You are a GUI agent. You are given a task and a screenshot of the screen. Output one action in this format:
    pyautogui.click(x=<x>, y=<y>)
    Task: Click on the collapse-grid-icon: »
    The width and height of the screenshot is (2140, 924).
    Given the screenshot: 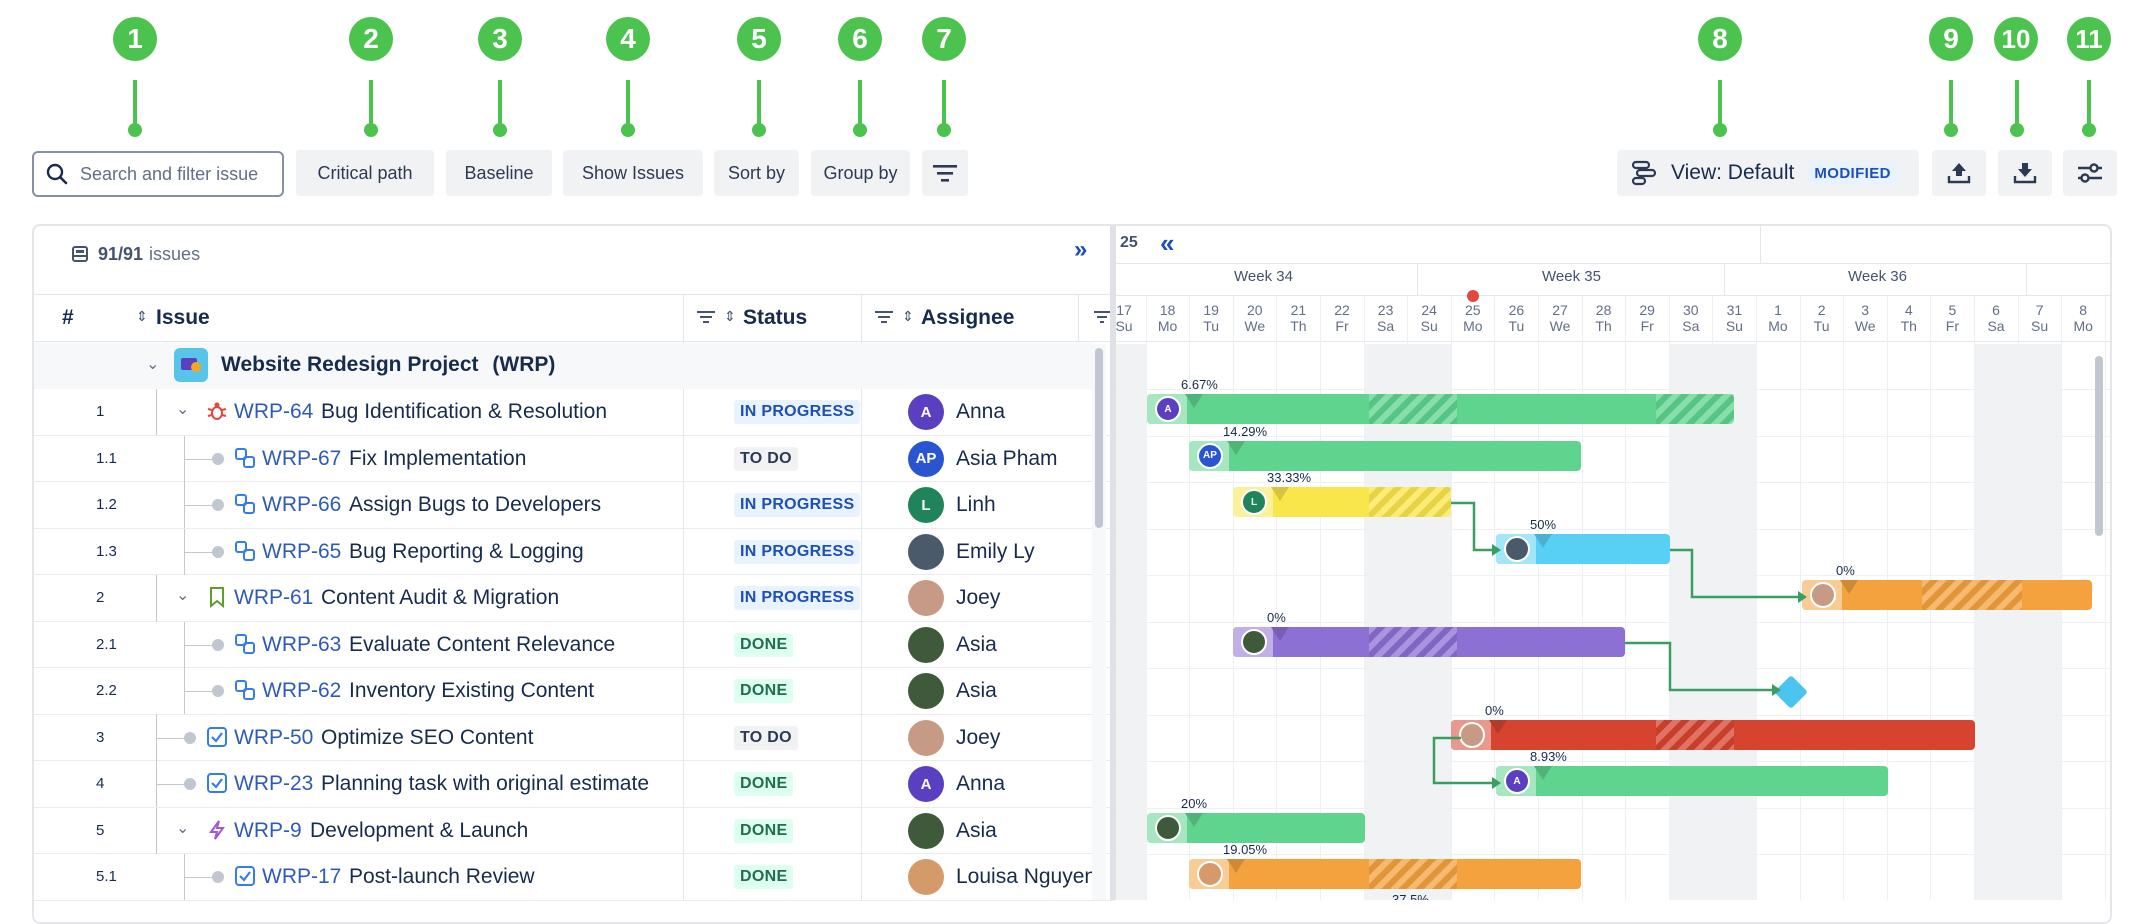 What is the action you would take?
    pyautogui.click(x=1081, y=249)
    